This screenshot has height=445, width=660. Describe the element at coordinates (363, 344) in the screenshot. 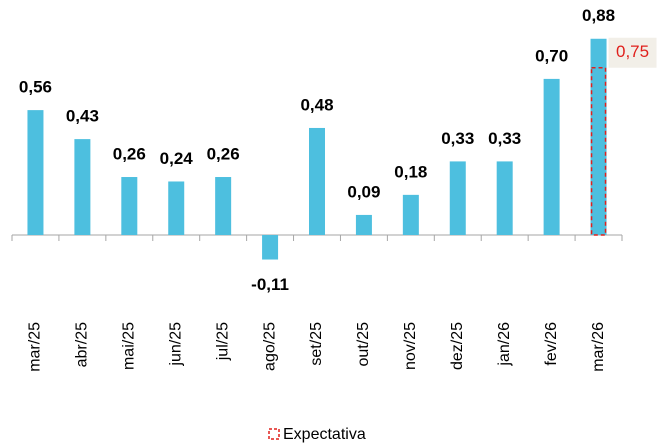

I see `x-tick-label: out/25` at that location.